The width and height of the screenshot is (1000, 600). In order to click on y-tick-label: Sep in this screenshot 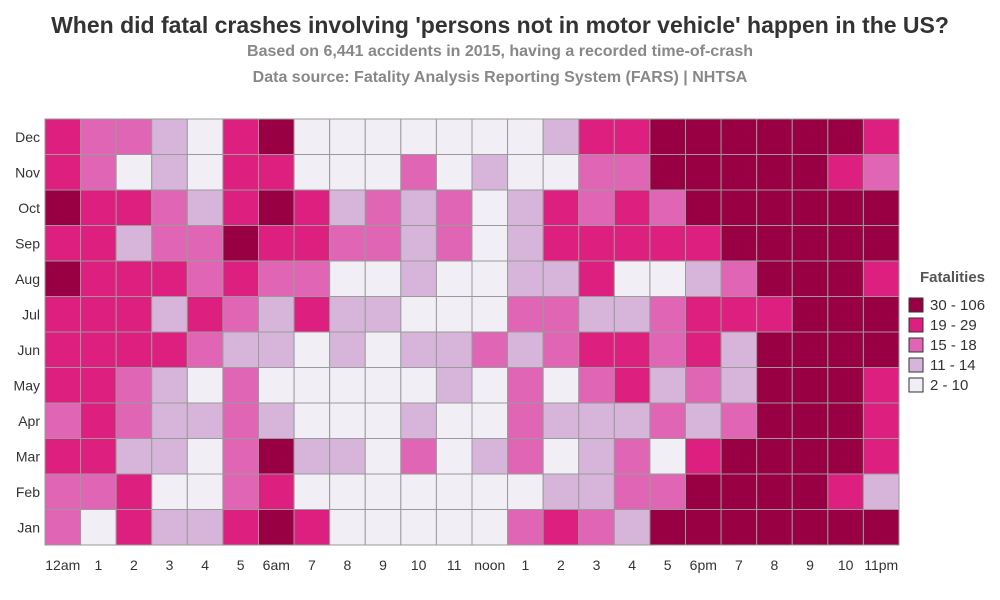, I will do `click(27, 243)`.